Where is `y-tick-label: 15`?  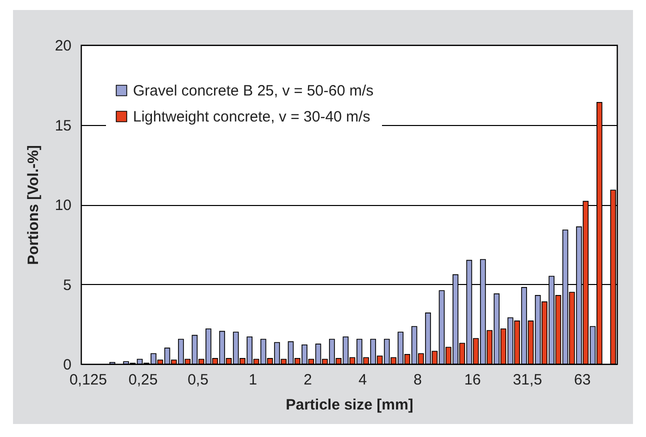
y-tick-label: 15 is located at coordinates (63, 125).